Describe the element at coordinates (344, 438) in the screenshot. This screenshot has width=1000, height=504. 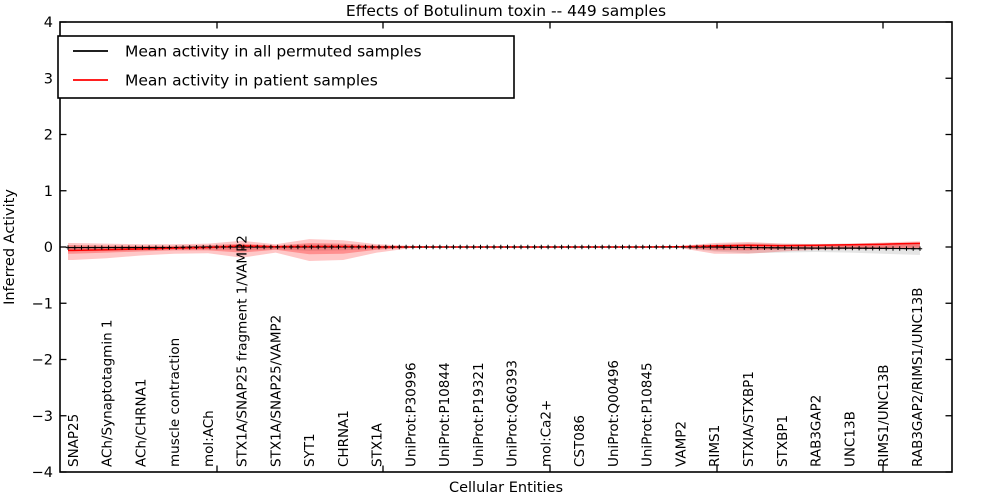
I see `x-category-label: CHRNA1` at that location.